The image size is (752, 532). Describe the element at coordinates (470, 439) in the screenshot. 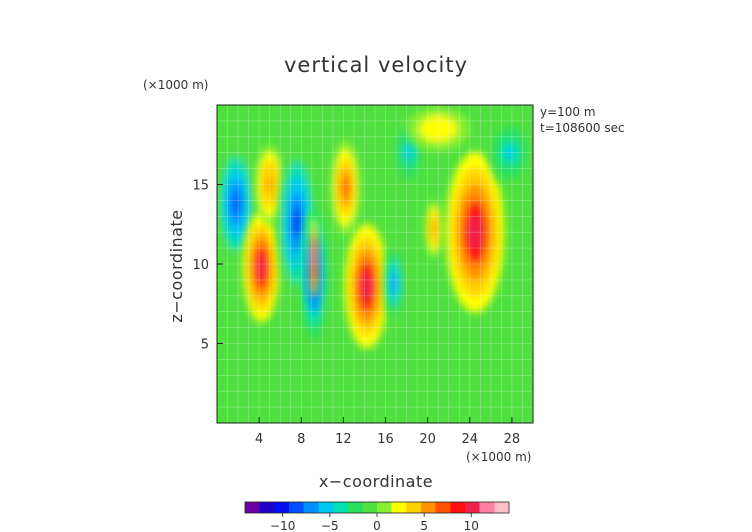

I see `x-tick-label: 24` at that location.